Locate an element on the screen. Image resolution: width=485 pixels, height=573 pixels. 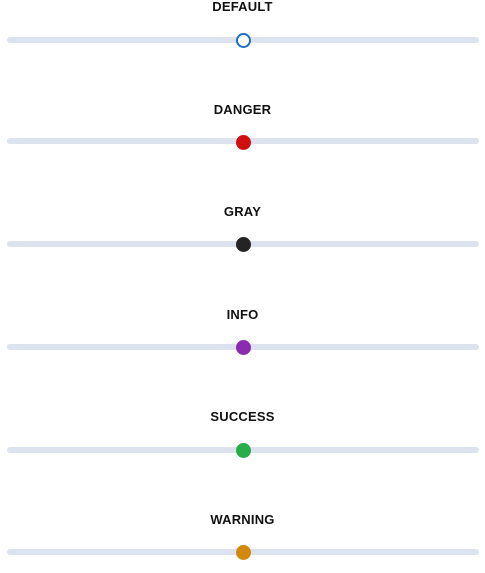
slider-thumb-default is located at coordinates (243, 40).